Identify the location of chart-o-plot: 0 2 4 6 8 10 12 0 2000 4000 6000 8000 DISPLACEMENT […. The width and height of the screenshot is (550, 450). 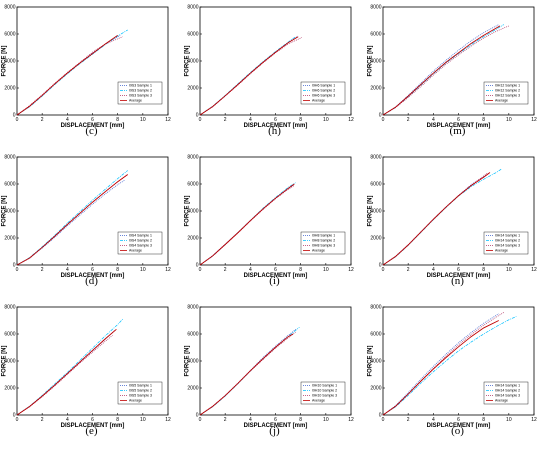
(452, 367).